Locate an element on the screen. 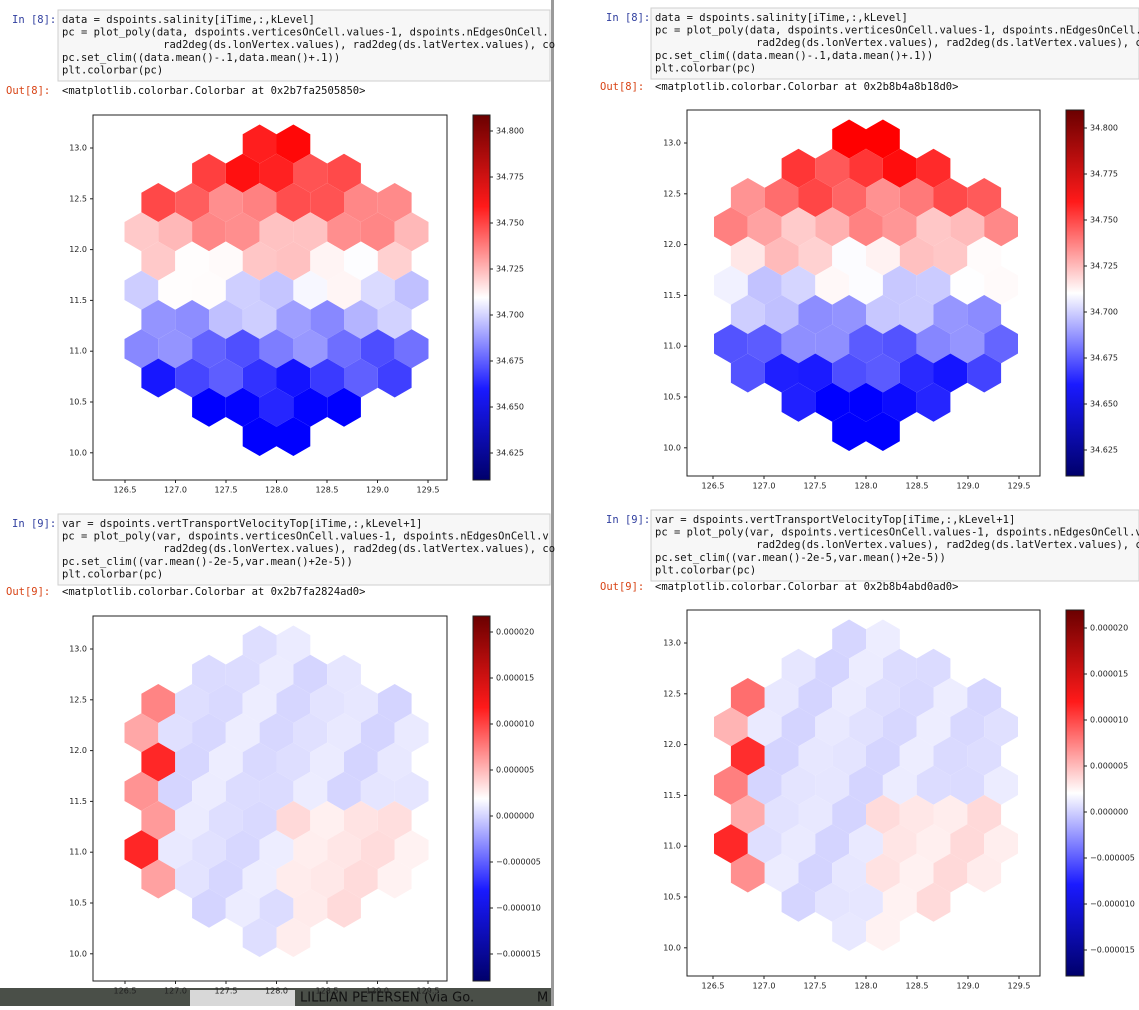 This screenshot has width=1139, height=1010. colorbar-tick-label: −0.000005 is located at coordinates (518, 862).